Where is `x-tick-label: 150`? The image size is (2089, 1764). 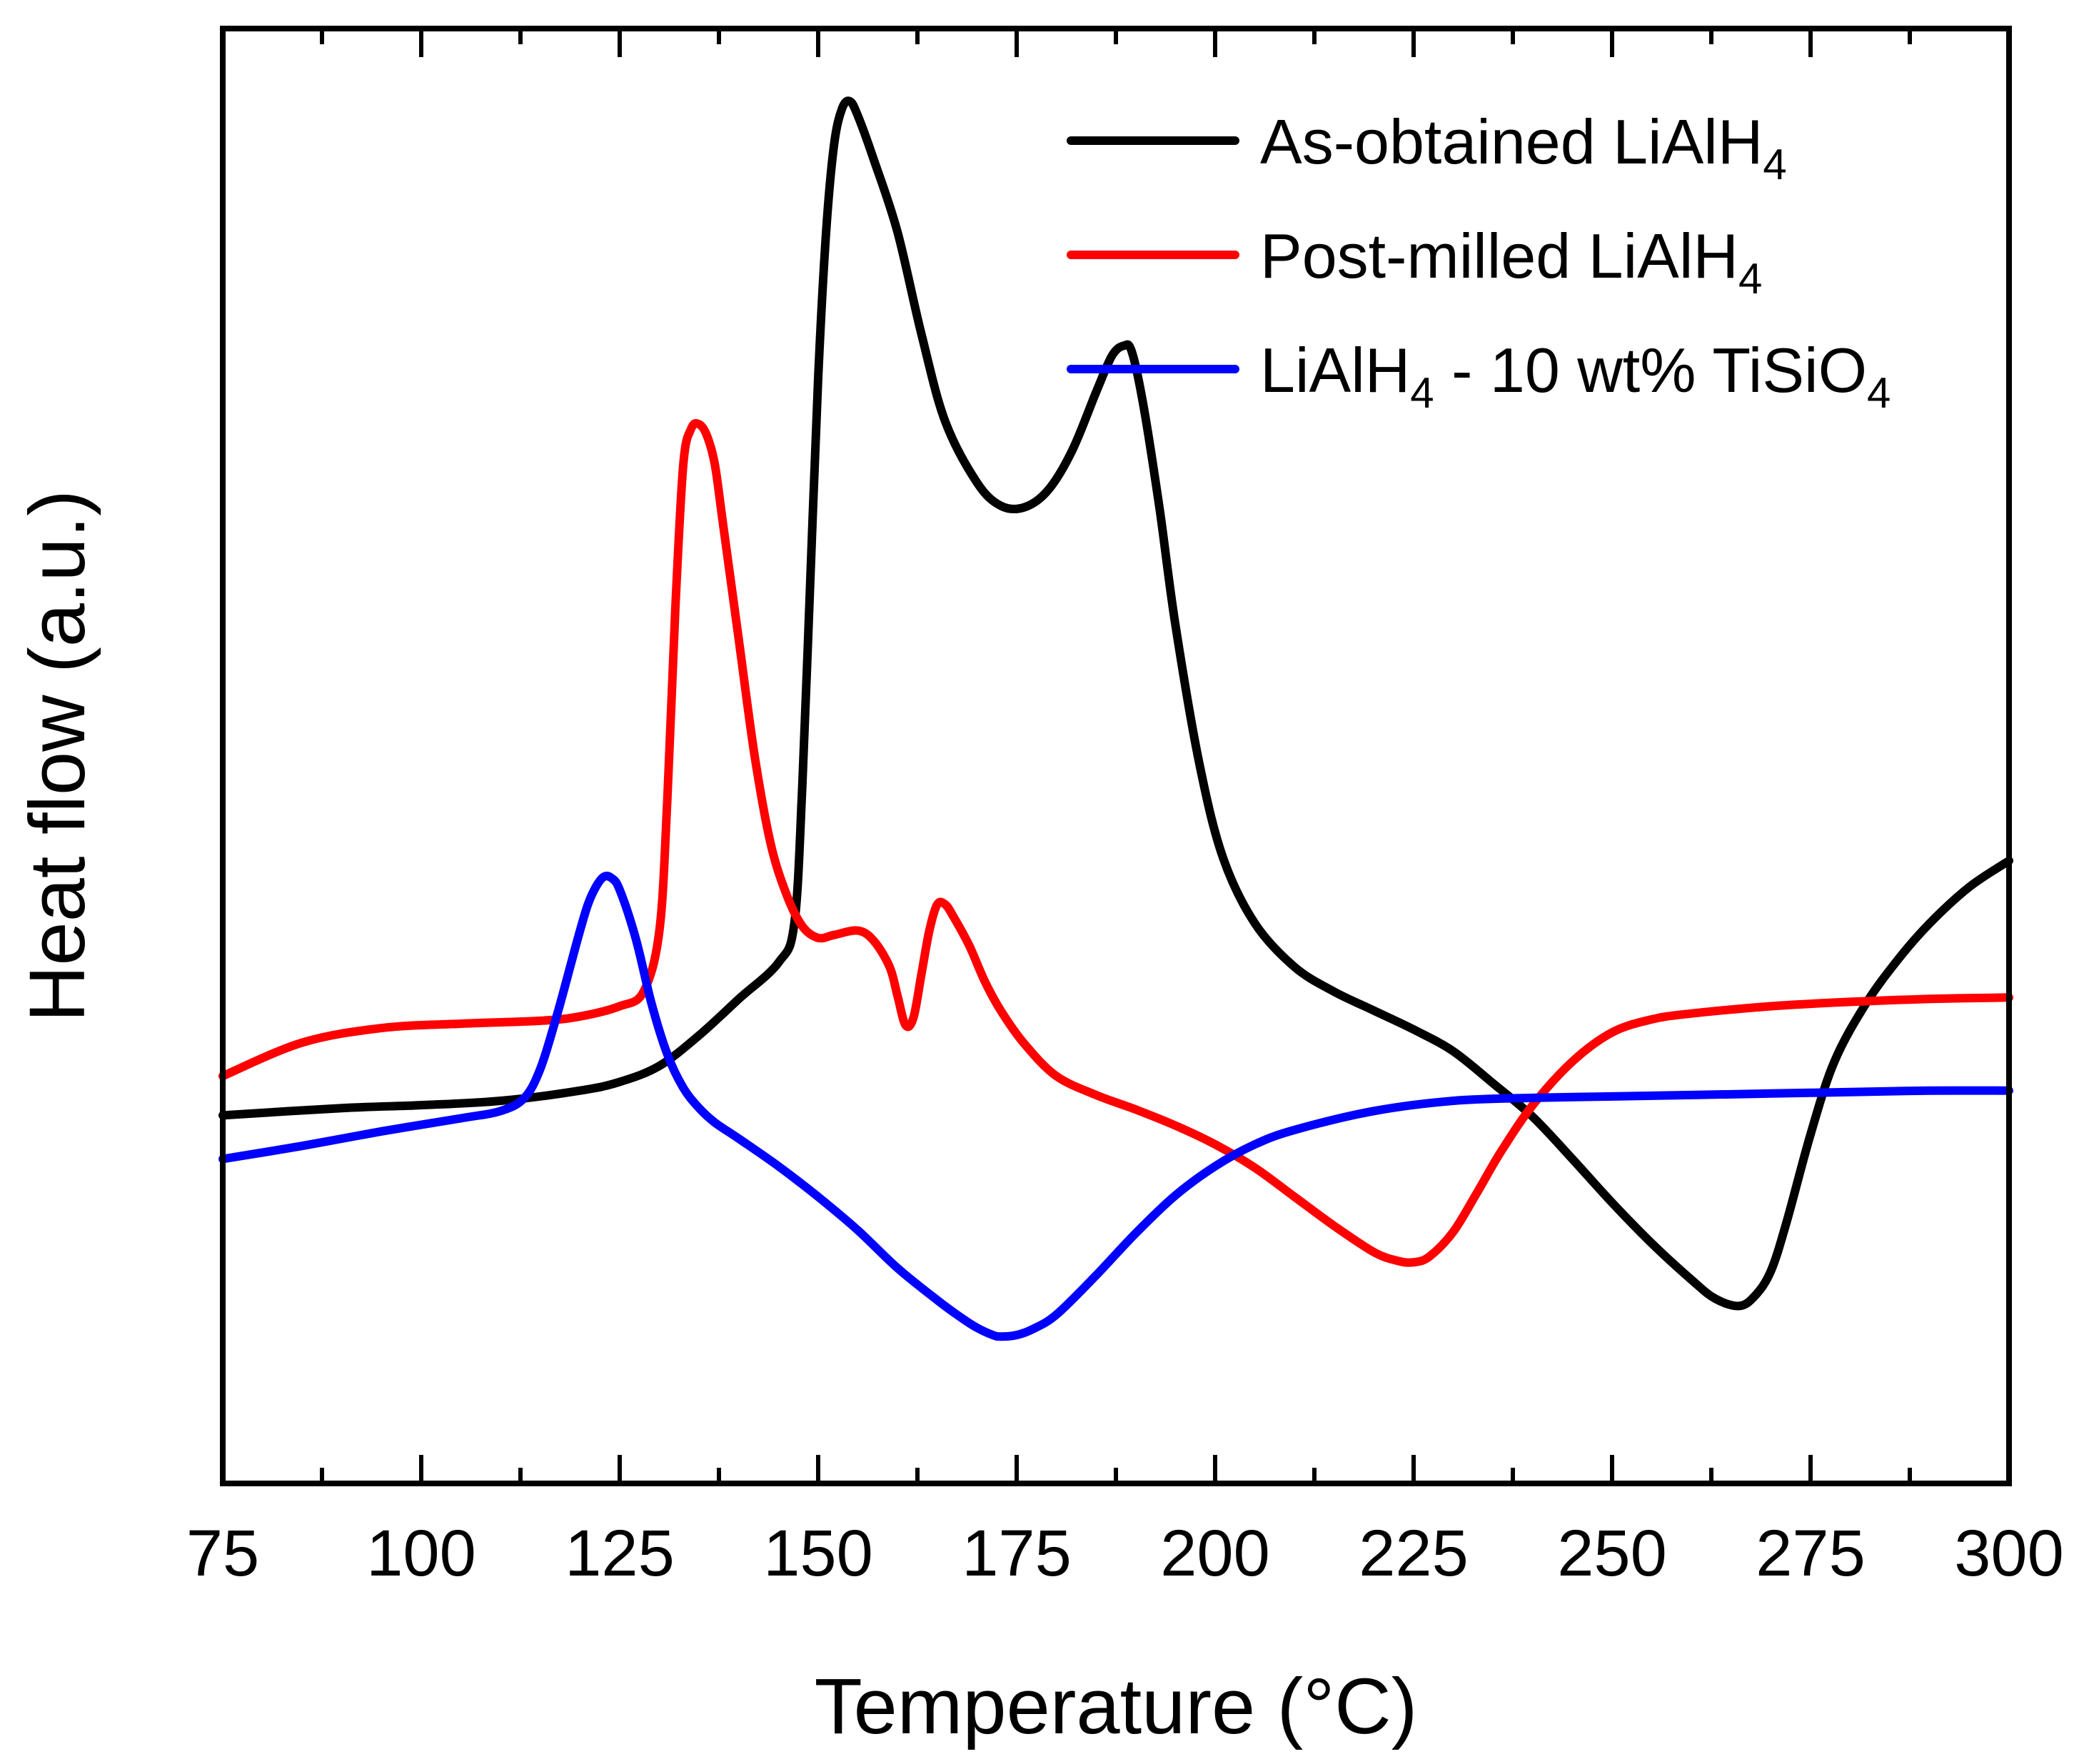 x-tick-label: 150 is located at coordinates (818, 1553).